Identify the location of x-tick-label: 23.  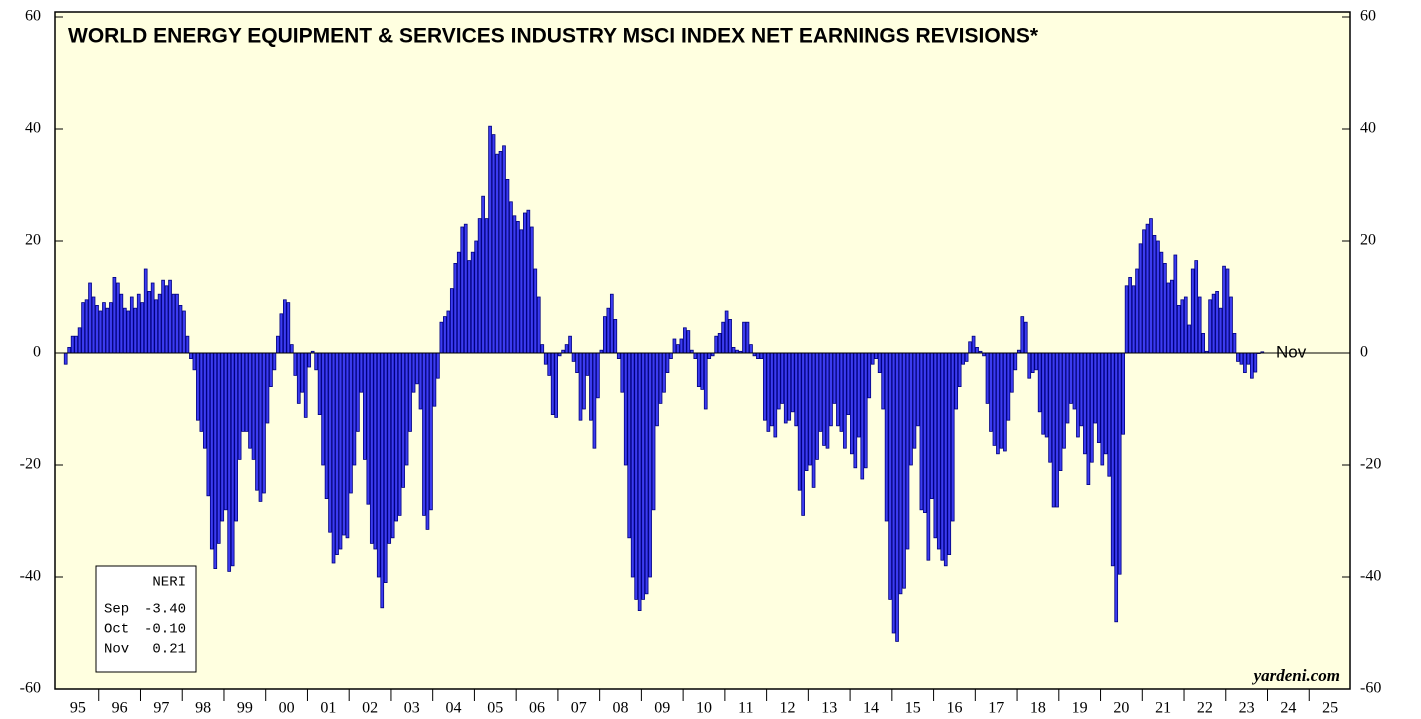
(1247, 708).